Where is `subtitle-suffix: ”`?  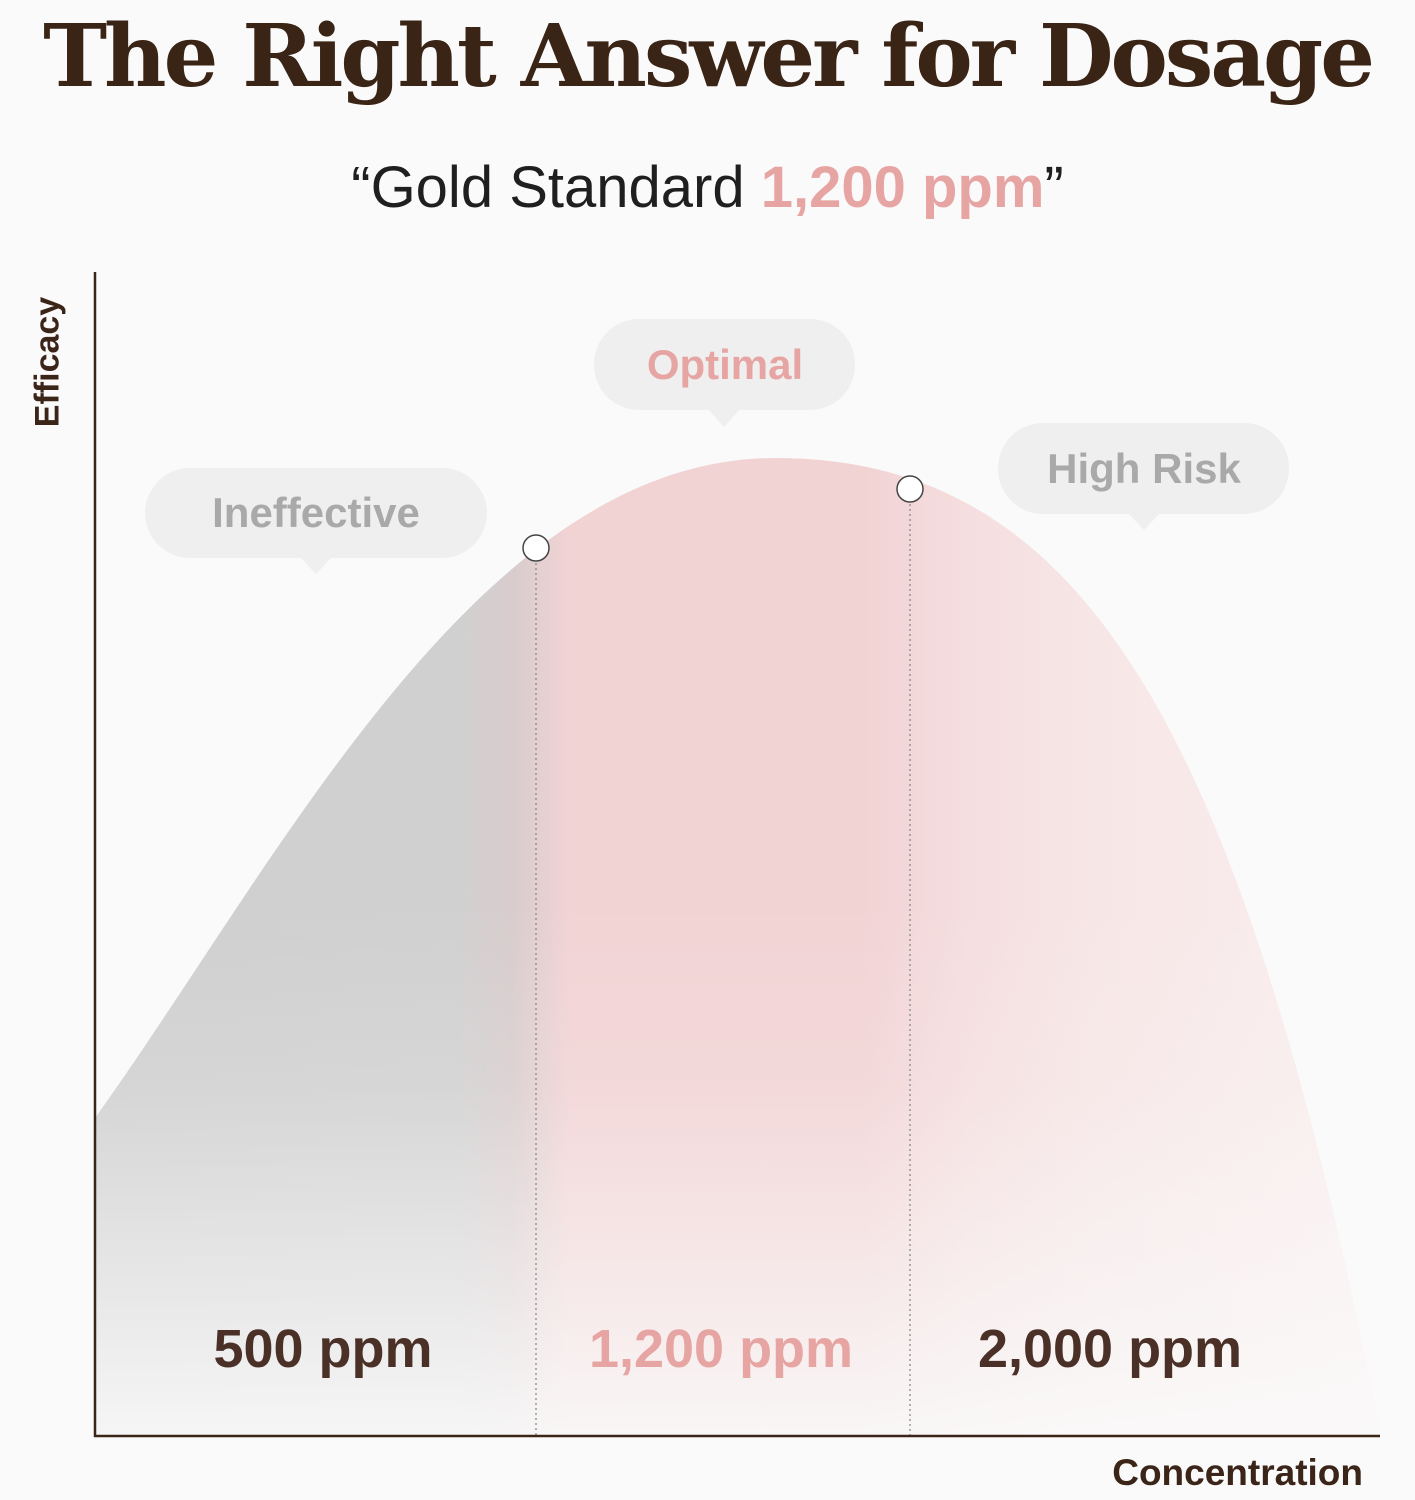
subtitle-suffix: ” is located at coordinates (1054, 187).